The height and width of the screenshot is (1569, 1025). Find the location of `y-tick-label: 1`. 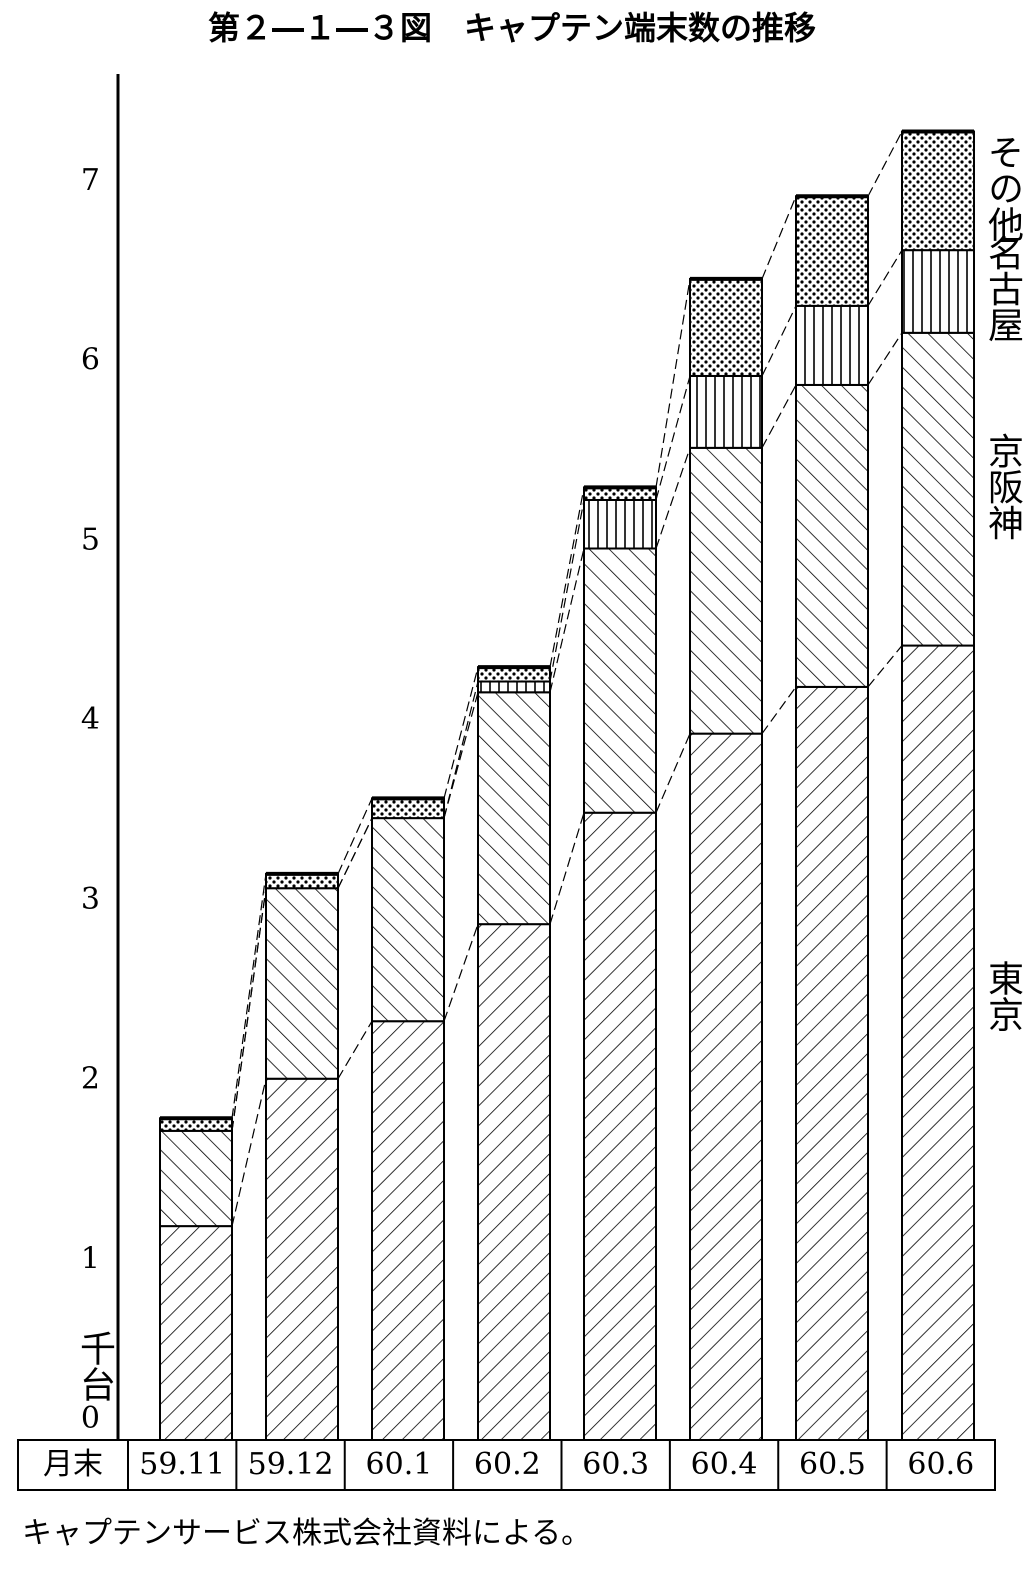

y-tick-label: 1 is located at coordinates (90, 1258).